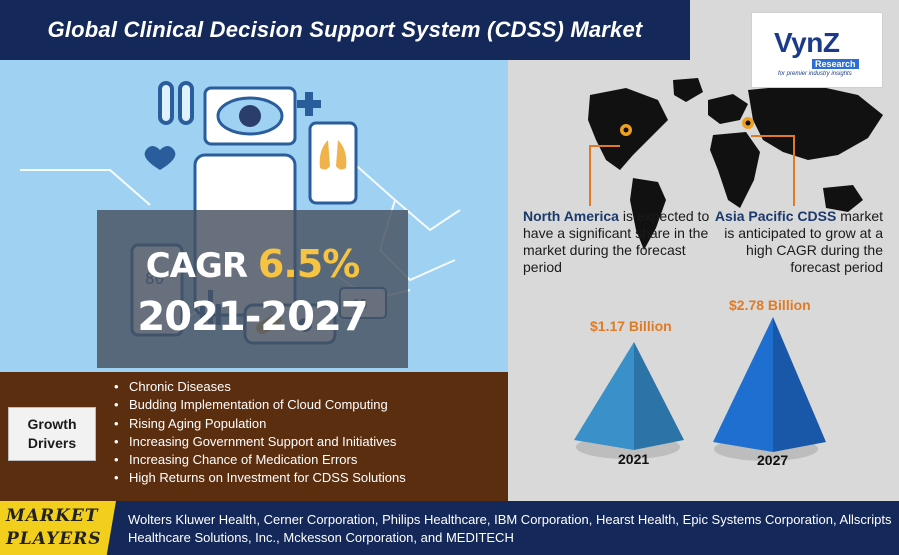  What do you see at coordinates (176, 103) in the screenshot?
I see `test-tubes-icon` at bounding box center [176, 103].